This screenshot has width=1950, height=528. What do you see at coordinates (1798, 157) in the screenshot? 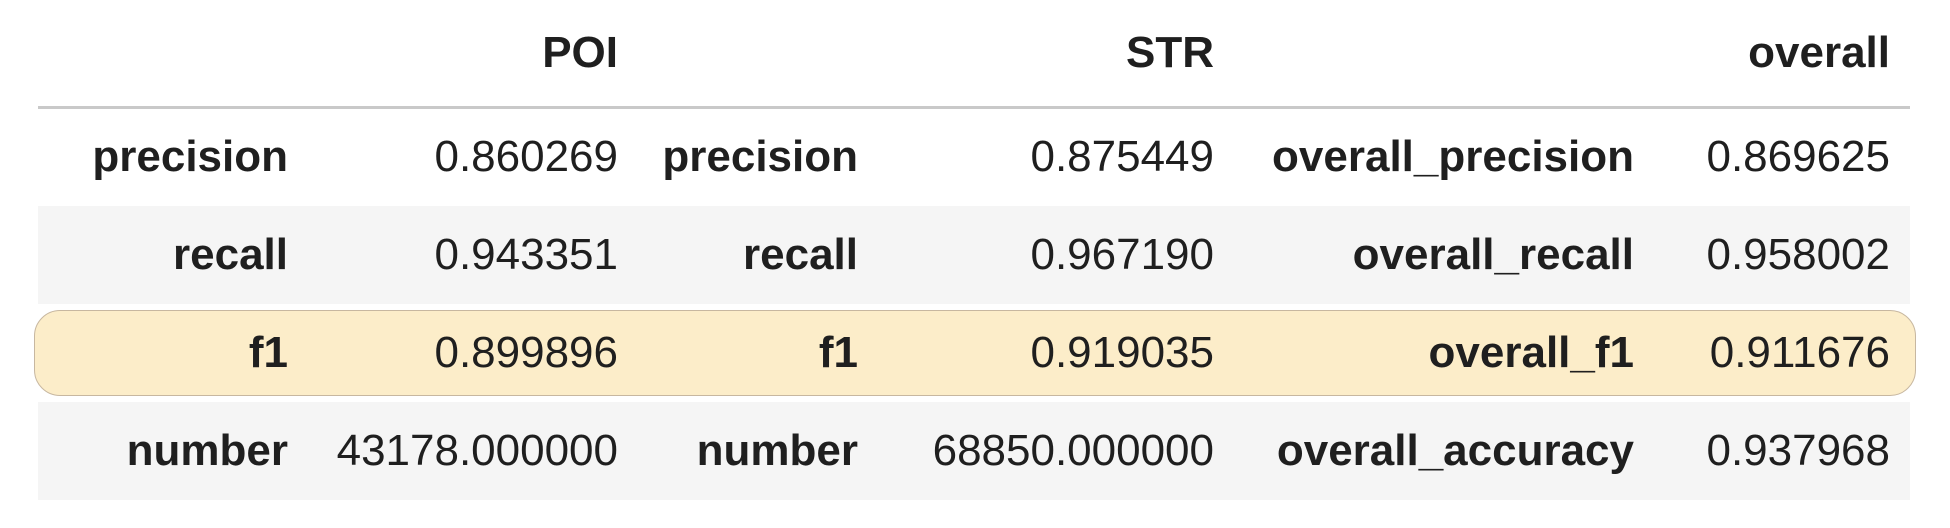
I see `cell-value: 0.869625` at bounding box center [1798, 157].